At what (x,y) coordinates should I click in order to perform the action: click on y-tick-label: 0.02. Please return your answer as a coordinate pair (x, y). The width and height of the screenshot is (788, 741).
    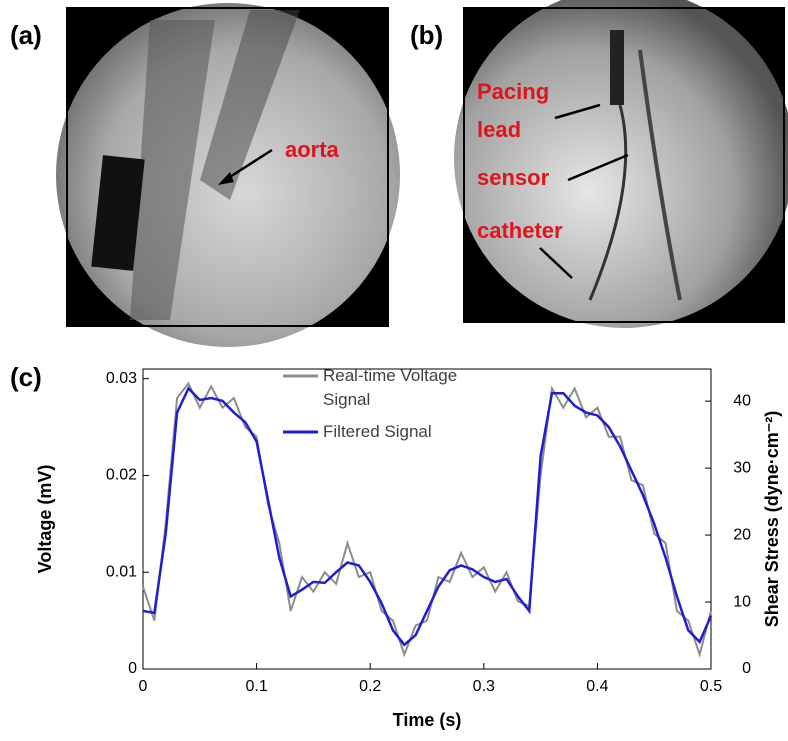
    Looking at the image, I should click on (121, 475).